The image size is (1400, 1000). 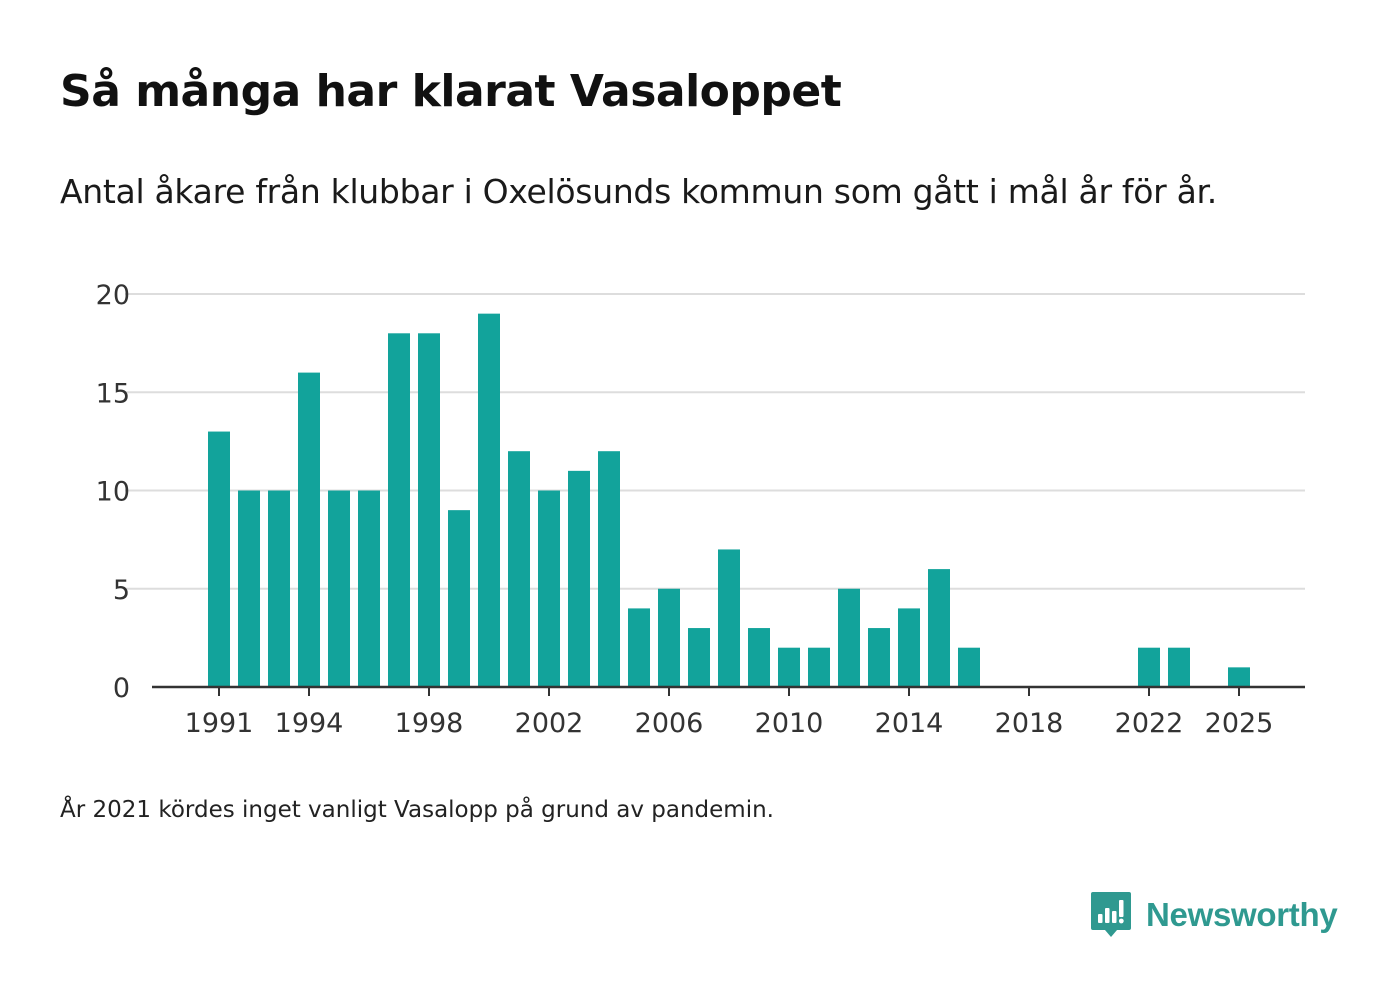 I want to click on bar-1999, so click(x=459, y=598).